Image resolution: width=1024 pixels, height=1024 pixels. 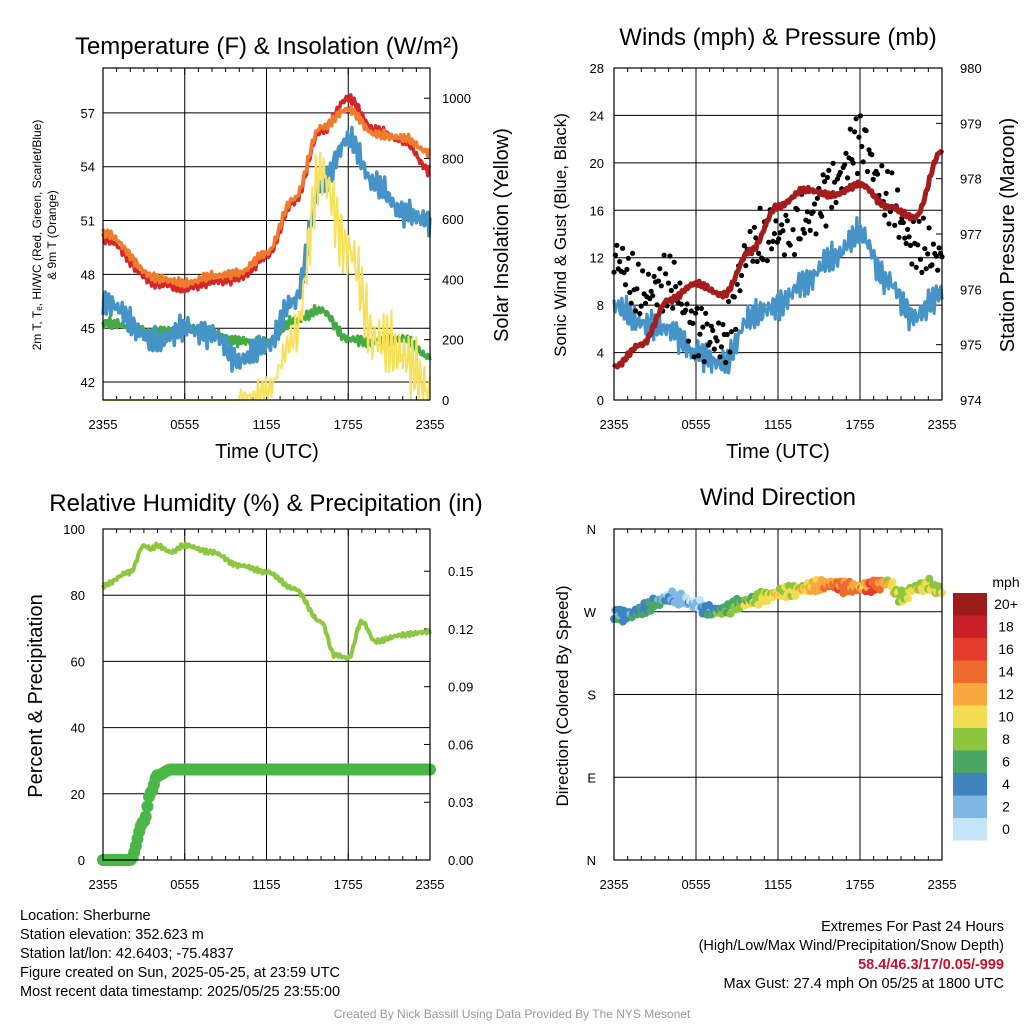 What do you see at coordinates (778, 424) in the screenshot?
I see `winds-xtick-label: 1155` at bounding box center [778, 424].